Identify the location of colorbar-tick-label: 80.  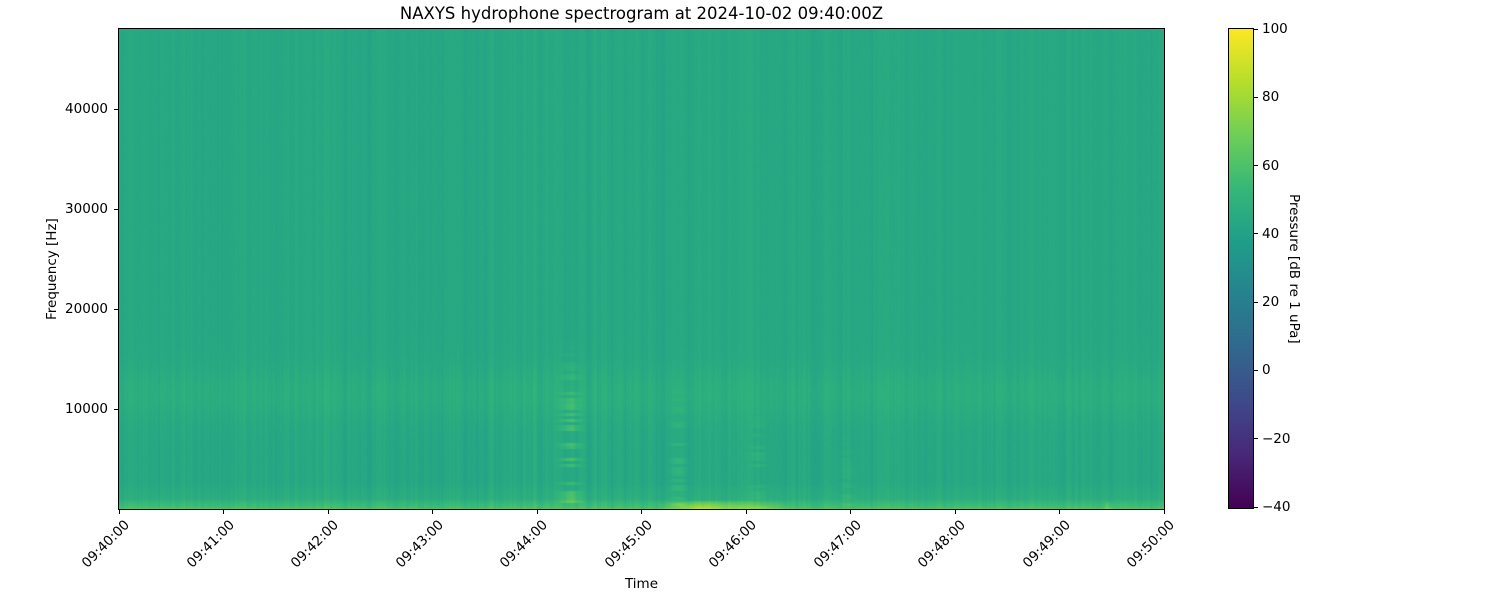
(1271, 97).